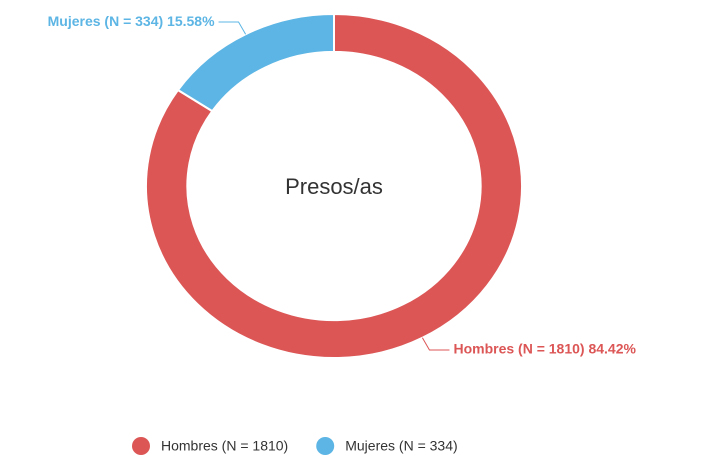 The image size is (707, 460). I want to click on center-label: Presos/as, so click(334, 186).